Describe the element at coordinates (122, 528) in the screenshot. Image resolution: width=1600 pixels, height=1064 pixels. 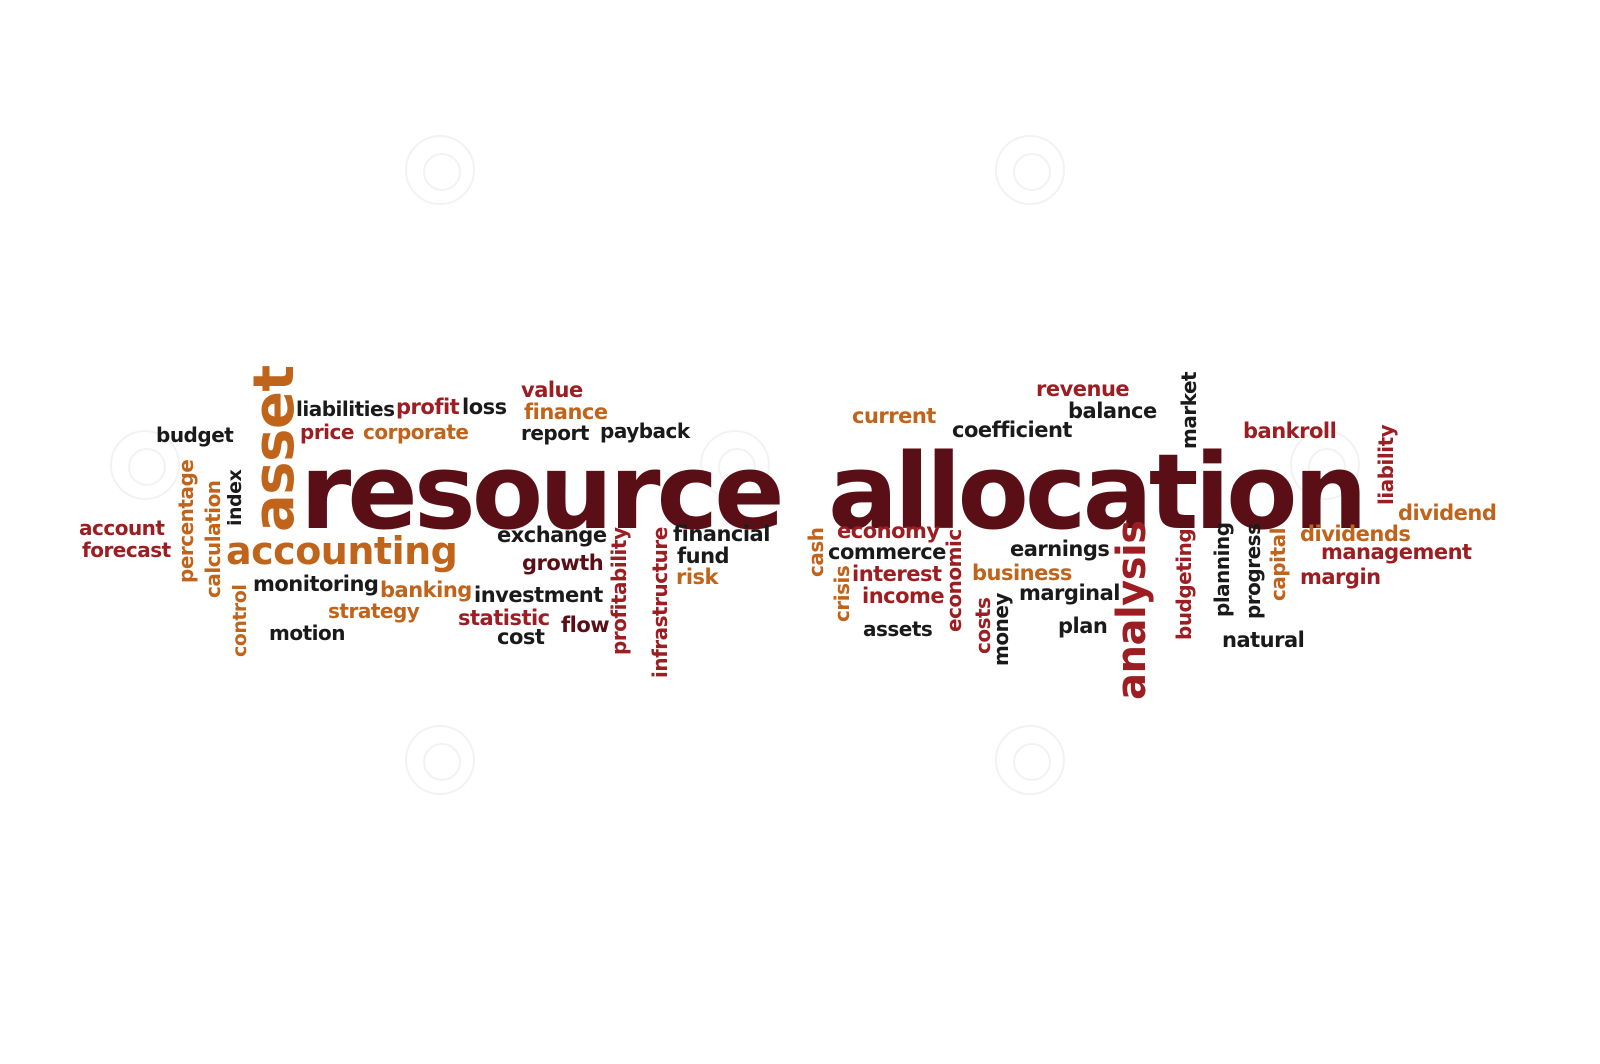
I see `word-account: account` at that location.